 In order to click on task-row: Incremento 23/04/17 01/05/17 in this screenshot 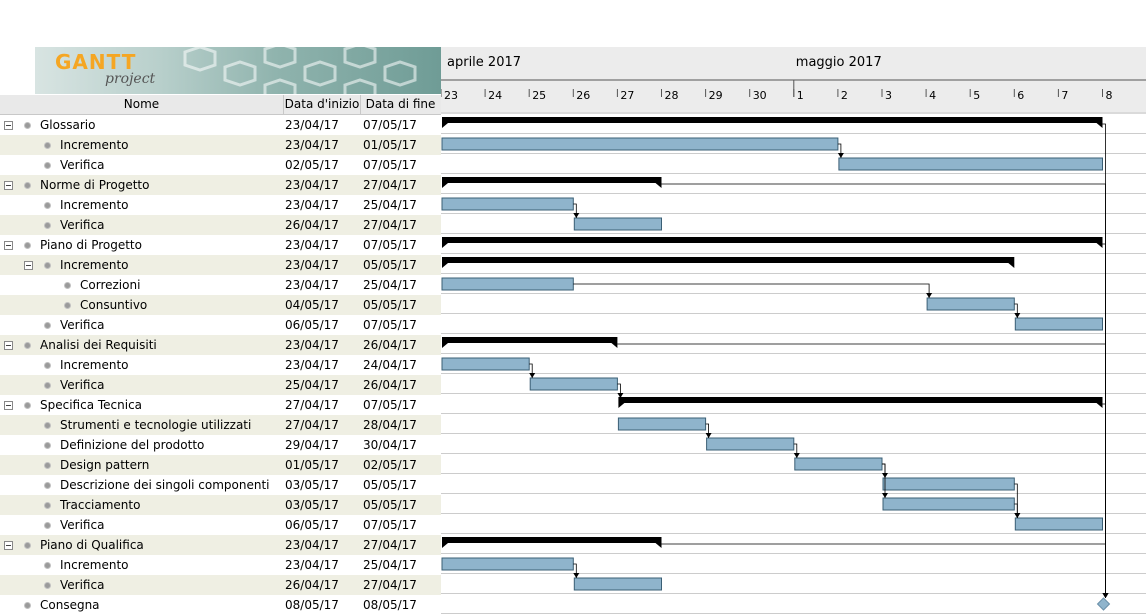, I will do `click(220, 145)`.